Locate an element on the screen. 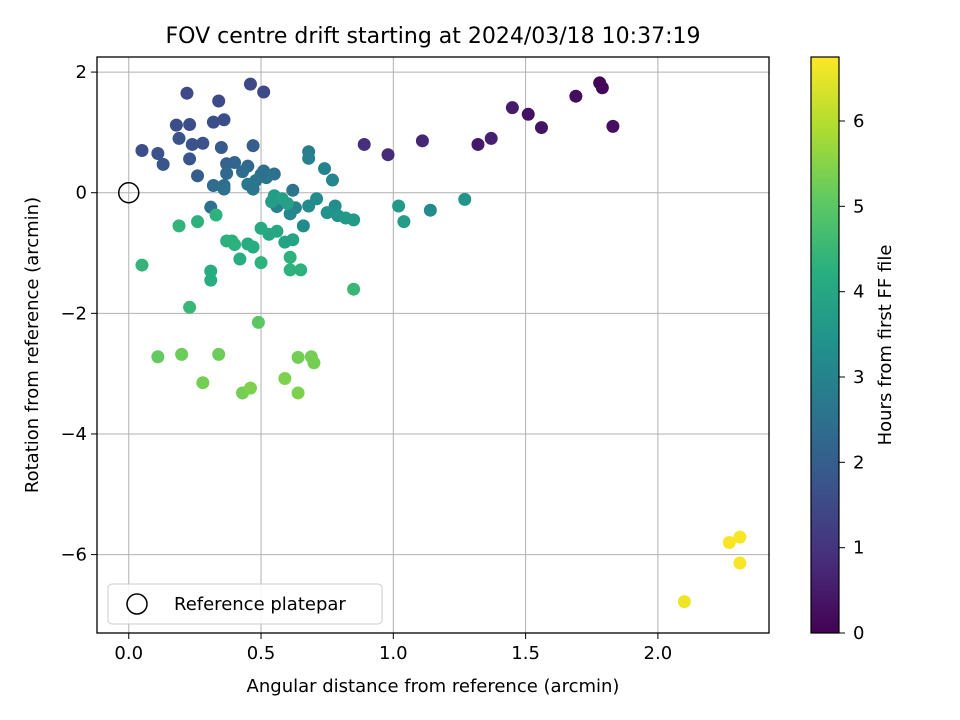 The height and width of the screenshot is (720, 960). colorbar is located at coordinates (825, 345).